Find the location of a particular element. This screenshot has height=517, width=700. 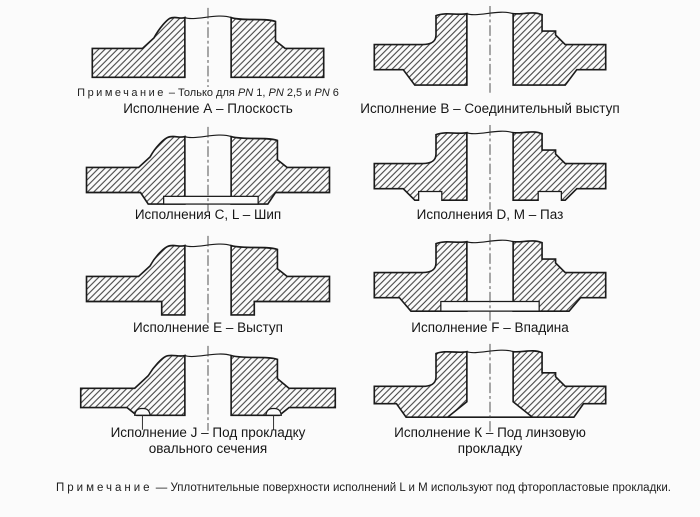

figure-b-section-left is located at coordinates (420, 49).